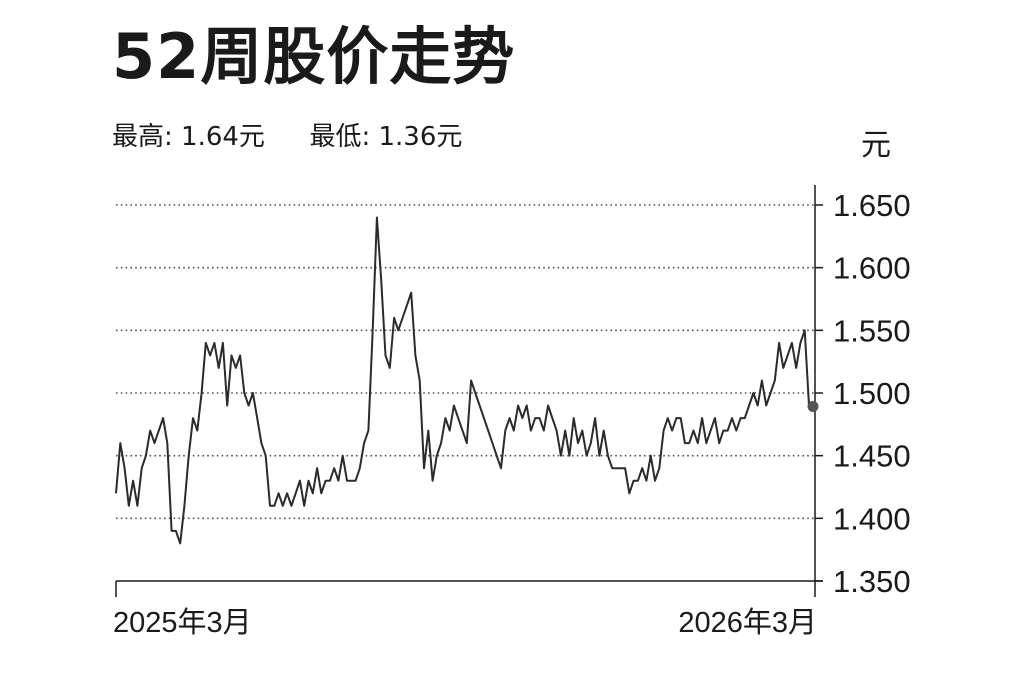 This screenshot has width=1023, height=682. What do you see at coordinates (872, 205) in the screenshot?
I see `y-tick-label: 1.650` at bounding box center [872, 205].